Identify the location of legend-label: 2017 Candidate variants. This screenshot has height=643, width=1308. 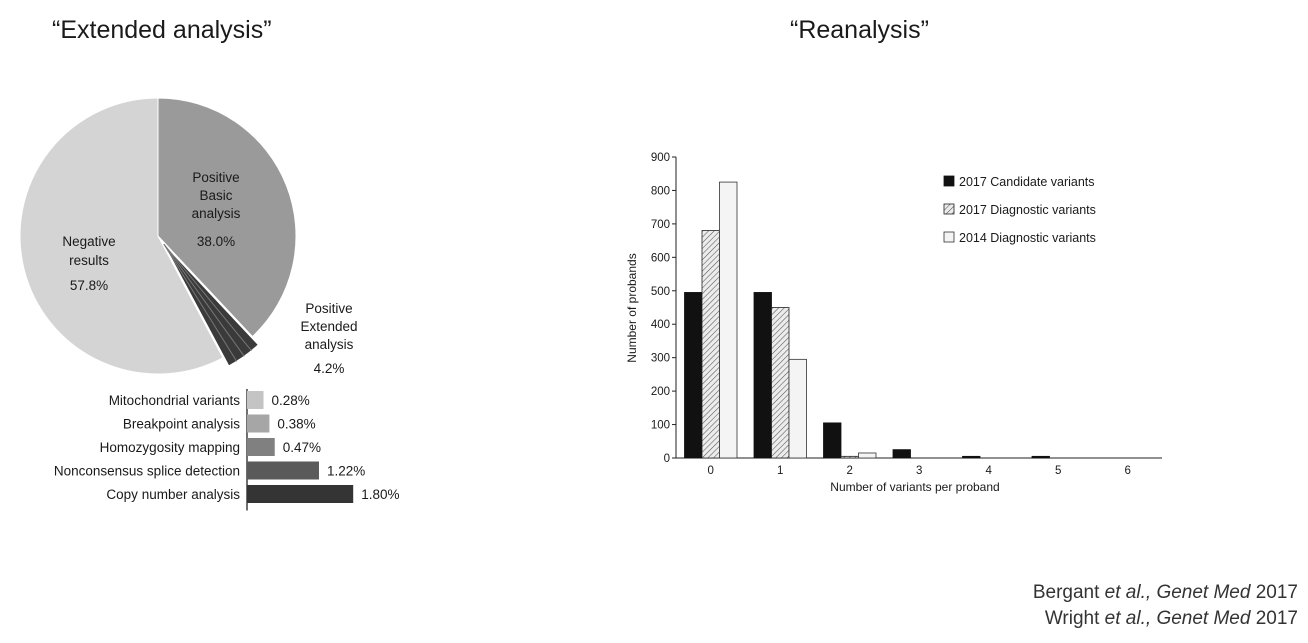
(1027, 182).